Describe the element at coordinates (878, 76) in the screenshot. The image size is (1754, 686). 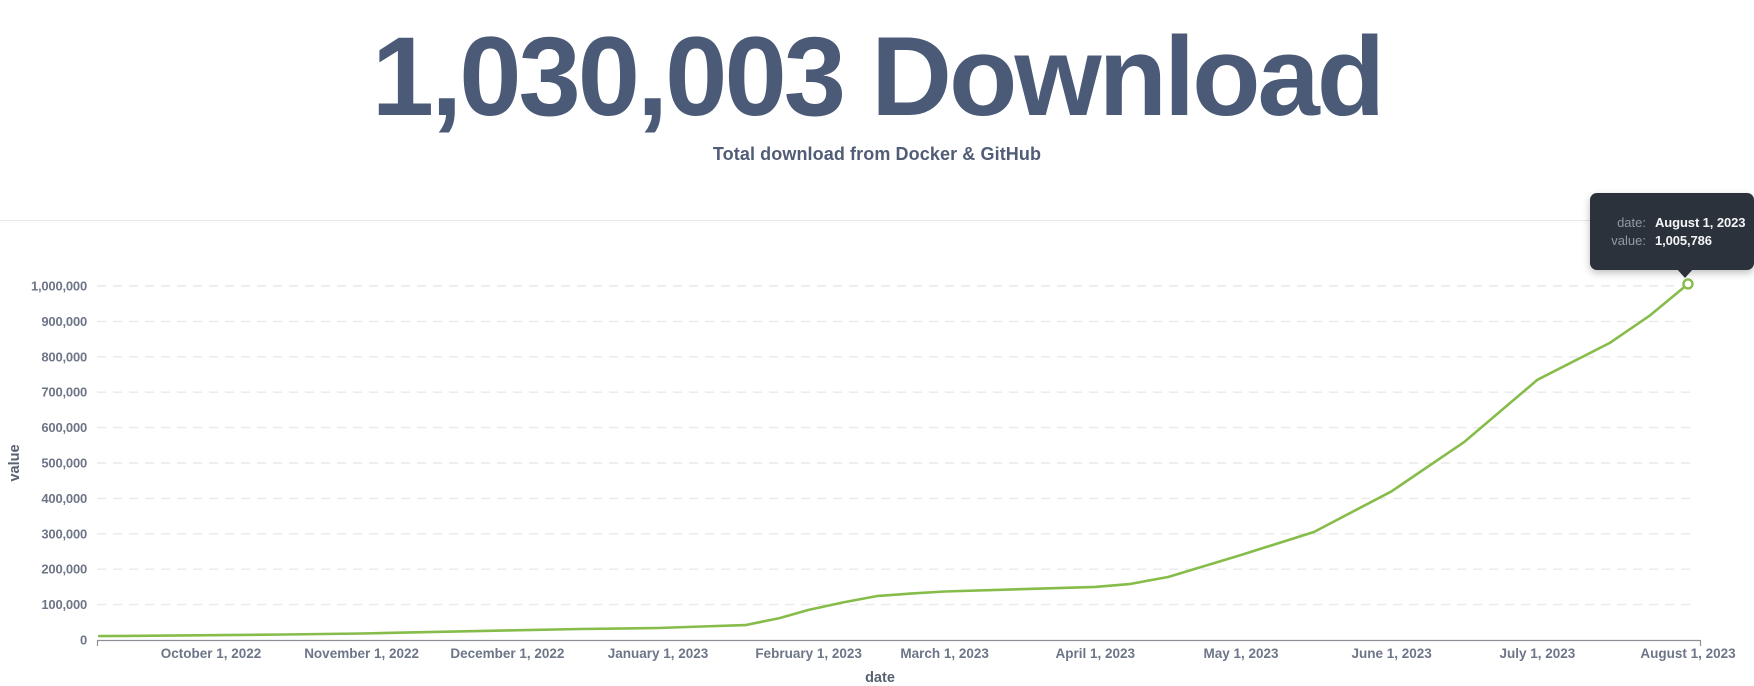
I see `page-title: 1,030,003 Download` at that location.